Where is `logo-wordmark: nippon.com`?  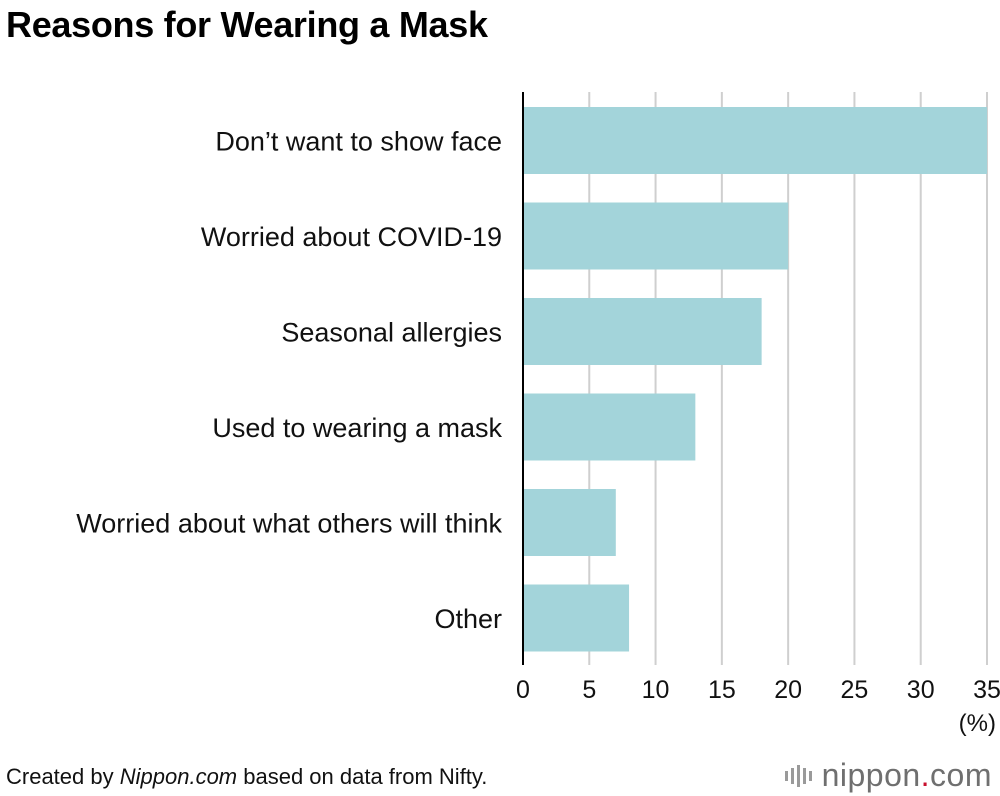
logo-wordmark: nippon.com is located at coordinates (907, 775).